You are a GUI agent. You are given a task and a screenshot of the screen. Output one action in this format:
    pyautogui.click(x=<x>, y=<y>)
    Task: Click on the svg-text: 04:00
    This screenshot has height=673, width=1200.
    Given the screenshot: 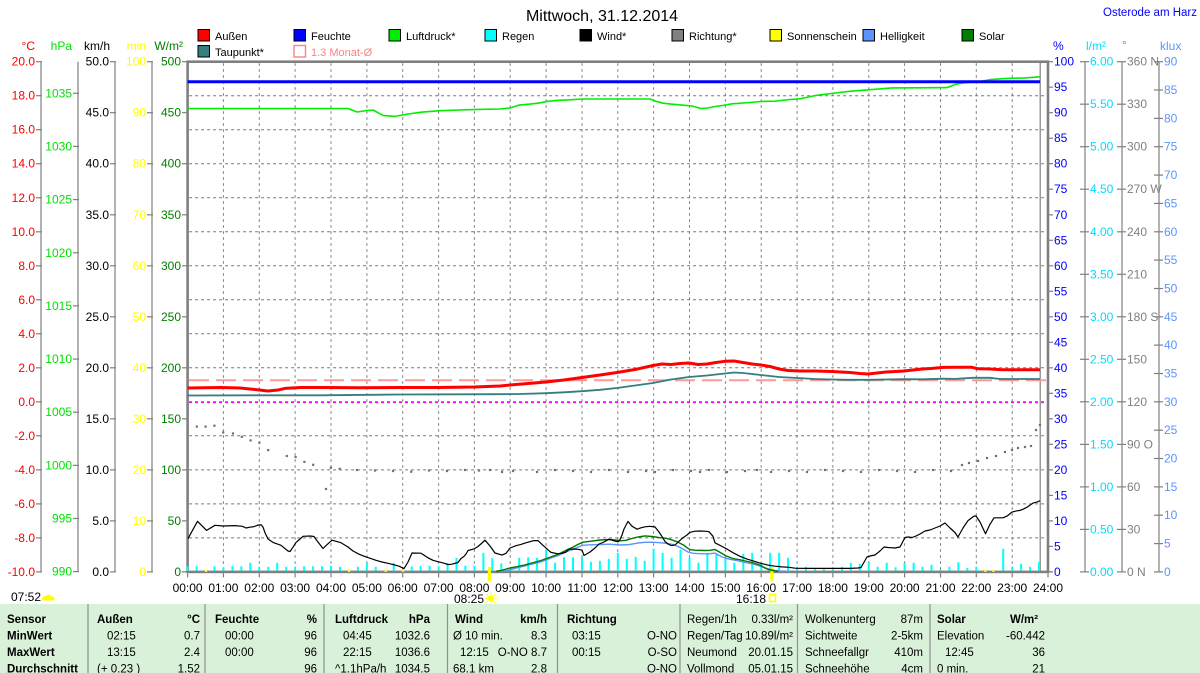 What is the action you would take?
    pyautogui.click(x=331, y=588)
    